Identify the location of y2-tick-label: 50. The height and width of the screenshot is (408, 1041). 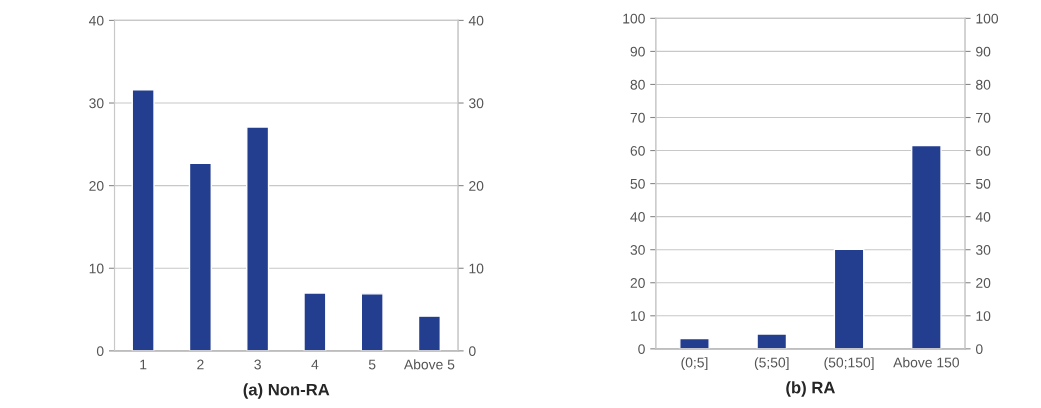
(983, 183).